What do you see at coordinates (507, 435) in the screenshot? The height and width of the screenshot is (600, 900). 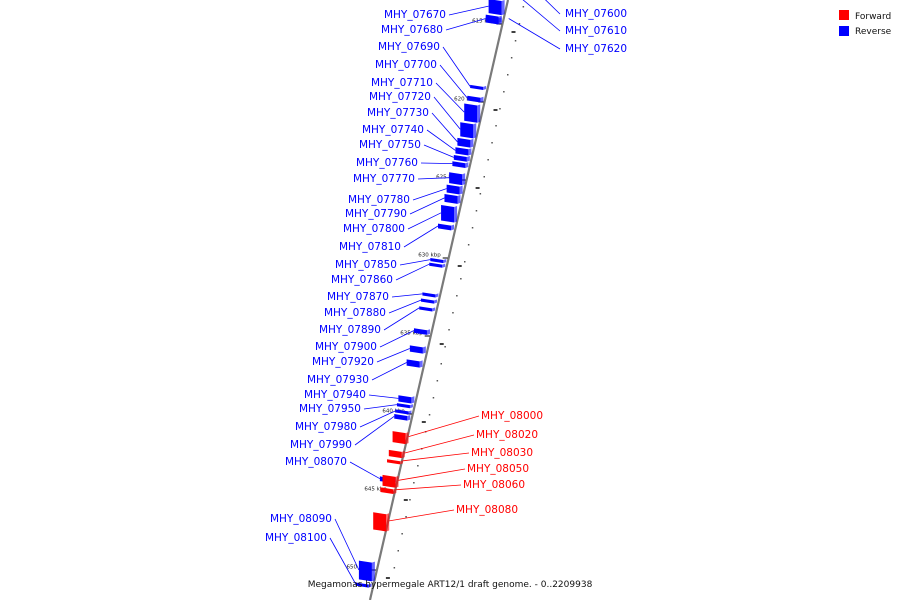 I see `gene-label-mhy_08020: MHY_08020` at bounding box center [507, 435].